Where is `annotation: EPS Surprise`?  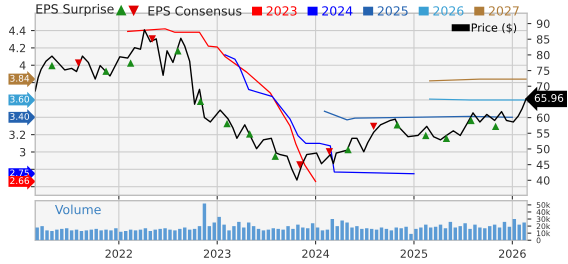
annotation: EPS Surprise is located at coordinates (75, 10).